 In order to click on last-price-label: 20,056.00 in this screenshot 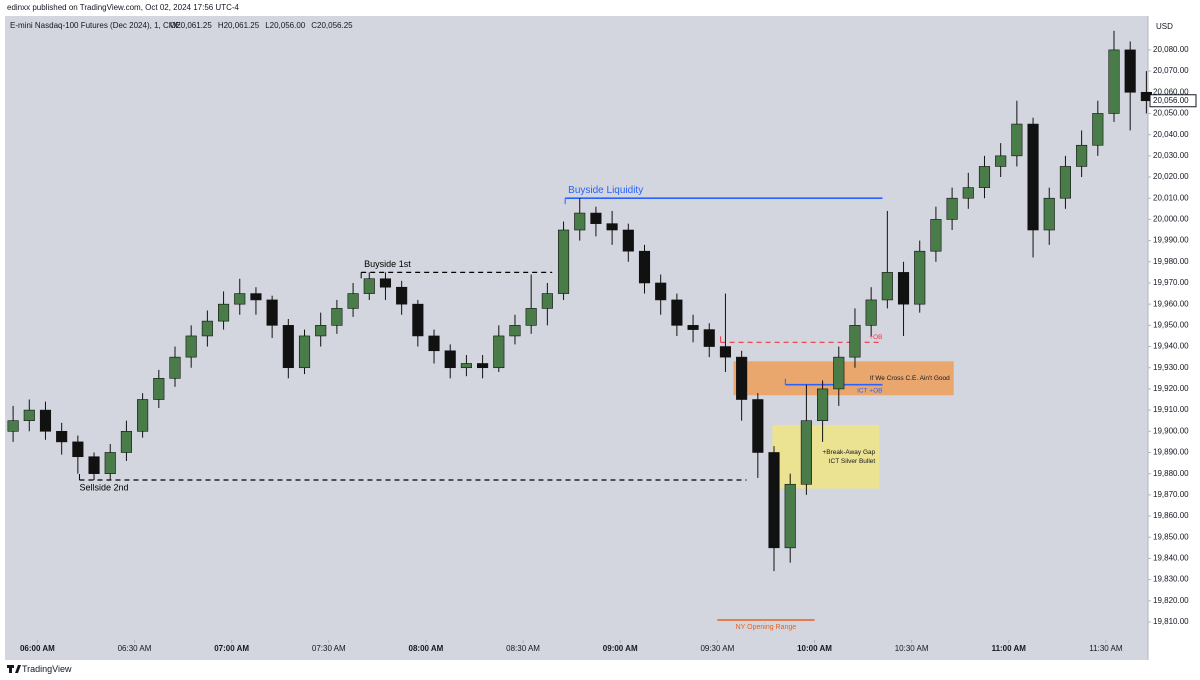, I will do `click(1171, 100)`.